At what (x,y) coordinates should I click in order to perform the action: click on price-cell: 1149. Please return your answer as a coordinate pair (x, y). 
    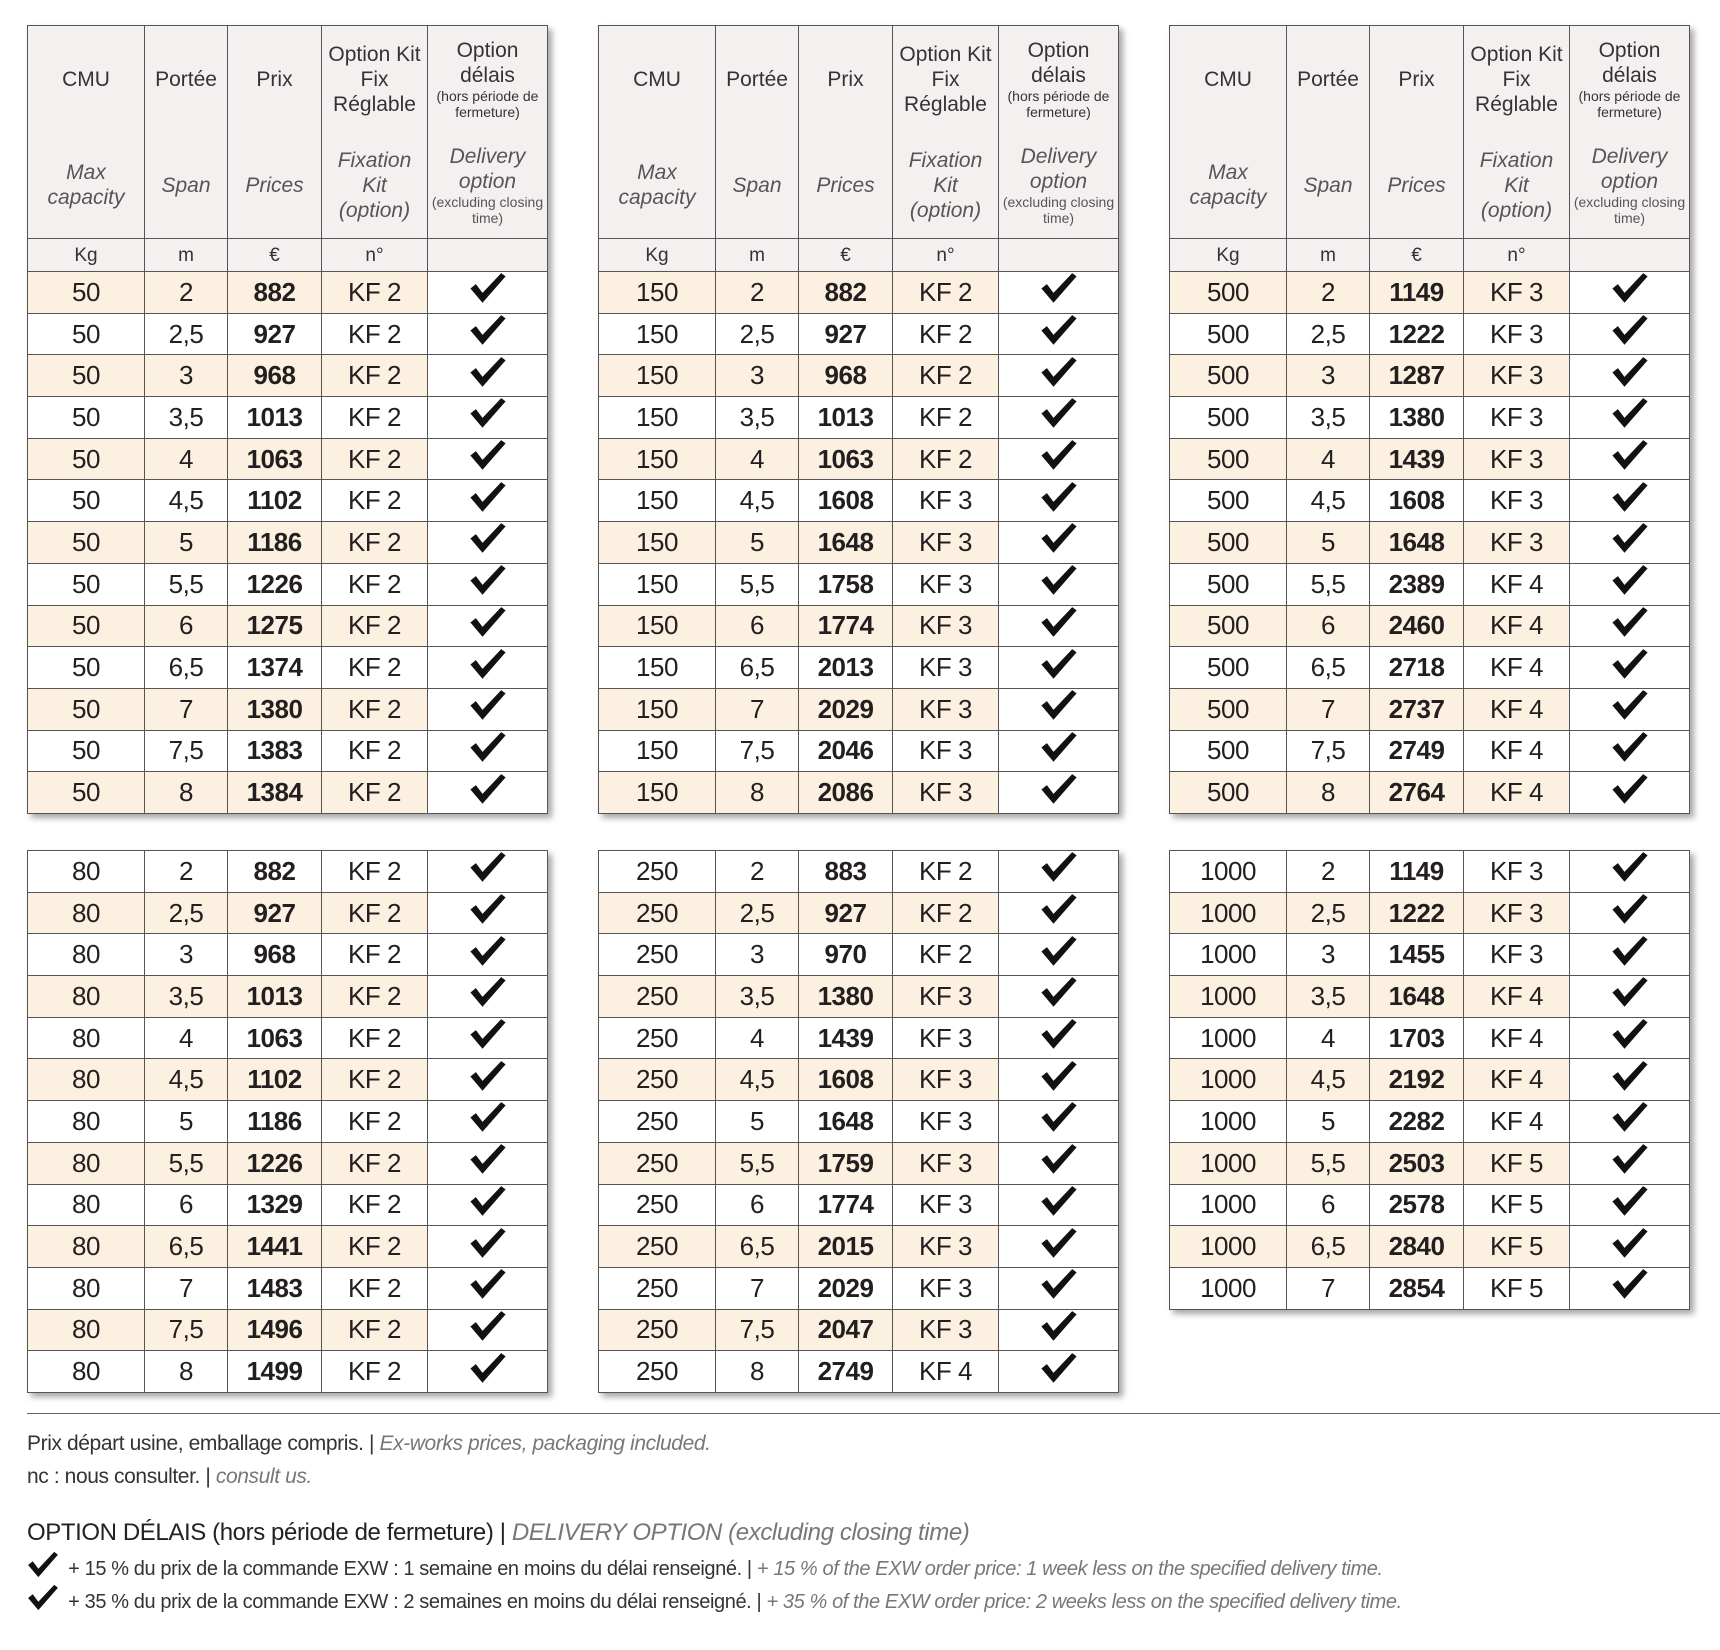
    Looking at the image, I should click on (1416, 871).